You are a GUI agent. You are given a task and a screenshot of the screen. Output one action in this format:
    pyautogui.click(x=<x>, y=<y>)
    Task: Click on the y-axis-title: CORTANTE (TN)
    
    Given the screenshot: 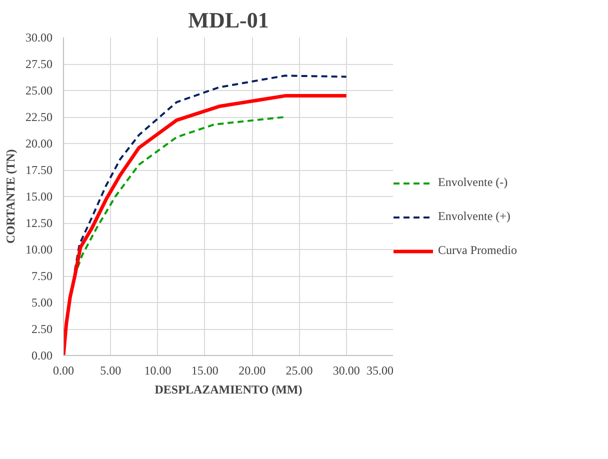 What is the action you would take?
    pyautogui.click(x=11, y=196)
    